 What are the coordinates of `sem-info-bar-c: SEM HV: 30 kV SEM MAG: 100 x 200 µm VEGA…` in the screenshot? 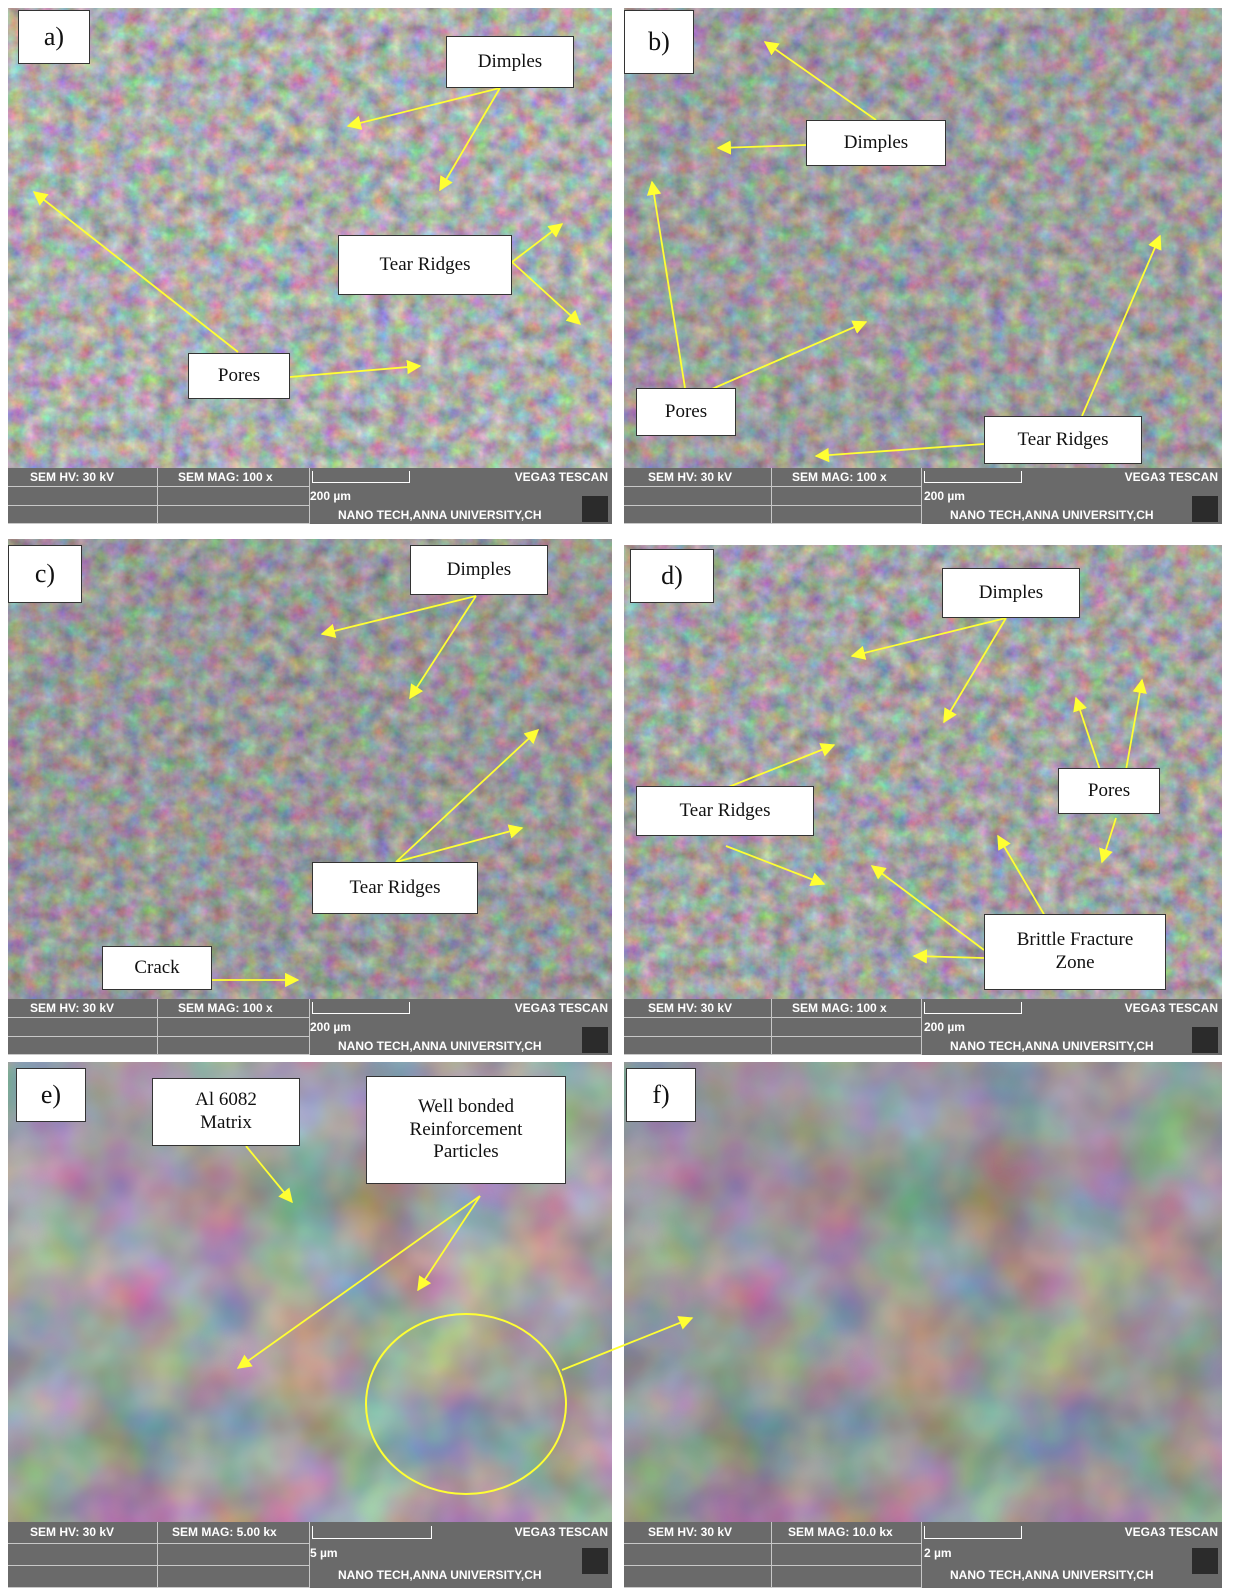 It's located at (310, 1027).